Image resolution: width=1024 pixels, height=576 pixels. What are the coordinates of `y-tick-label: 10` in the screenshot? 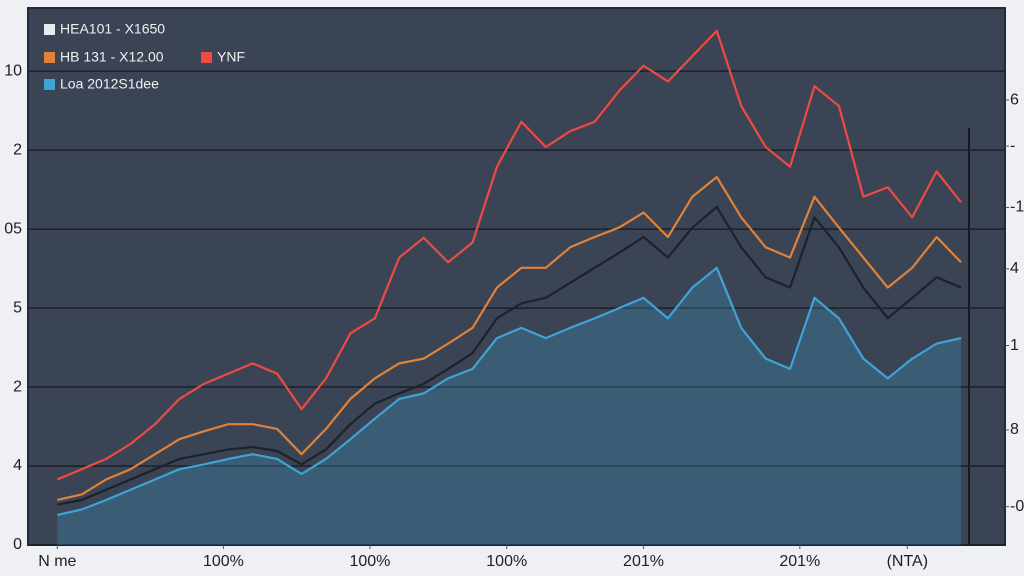 It's located at (13, 70).